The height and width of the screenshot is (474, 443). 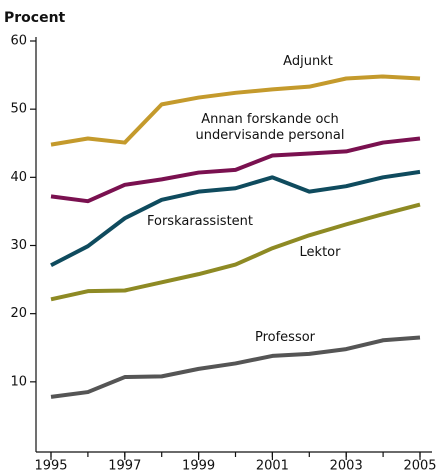 What do you see at coordinates (346, 466) in the screenshot?
I see `x-tick-label: 2003` at bounding box center [346, 466].